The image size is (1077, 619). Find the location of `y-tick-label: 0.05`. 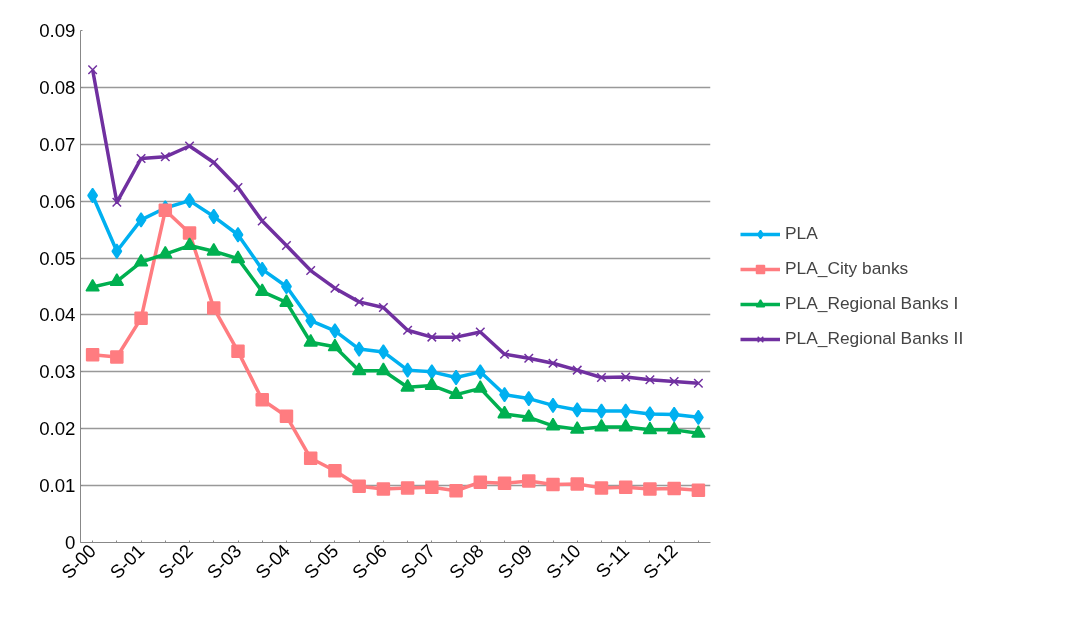

y-tick-label: 0.05 is located at coordinates (57, 258).